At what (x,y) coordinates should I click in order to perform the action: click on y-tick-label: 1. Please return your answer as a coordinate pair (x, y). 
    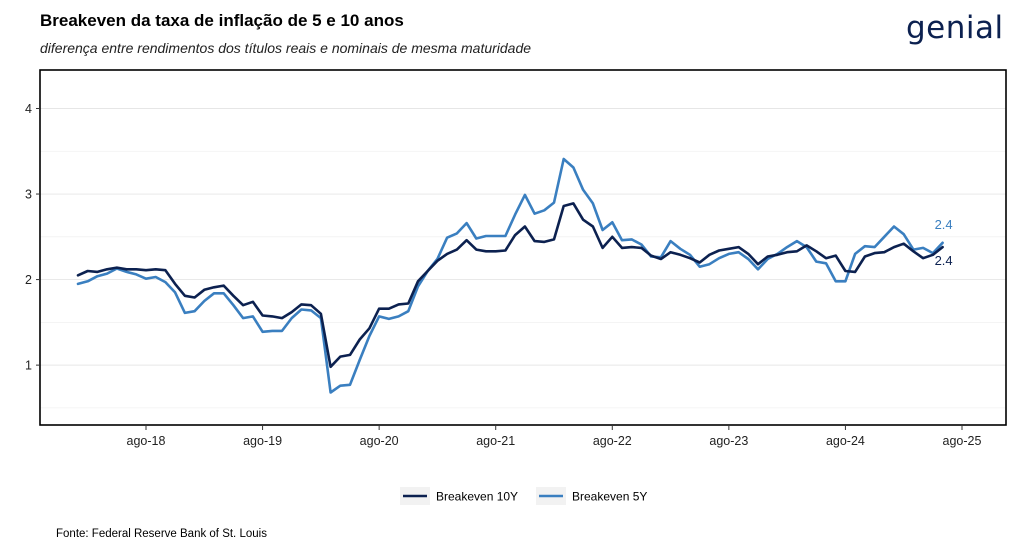
    Looking at the image, I should click on (28, 366).